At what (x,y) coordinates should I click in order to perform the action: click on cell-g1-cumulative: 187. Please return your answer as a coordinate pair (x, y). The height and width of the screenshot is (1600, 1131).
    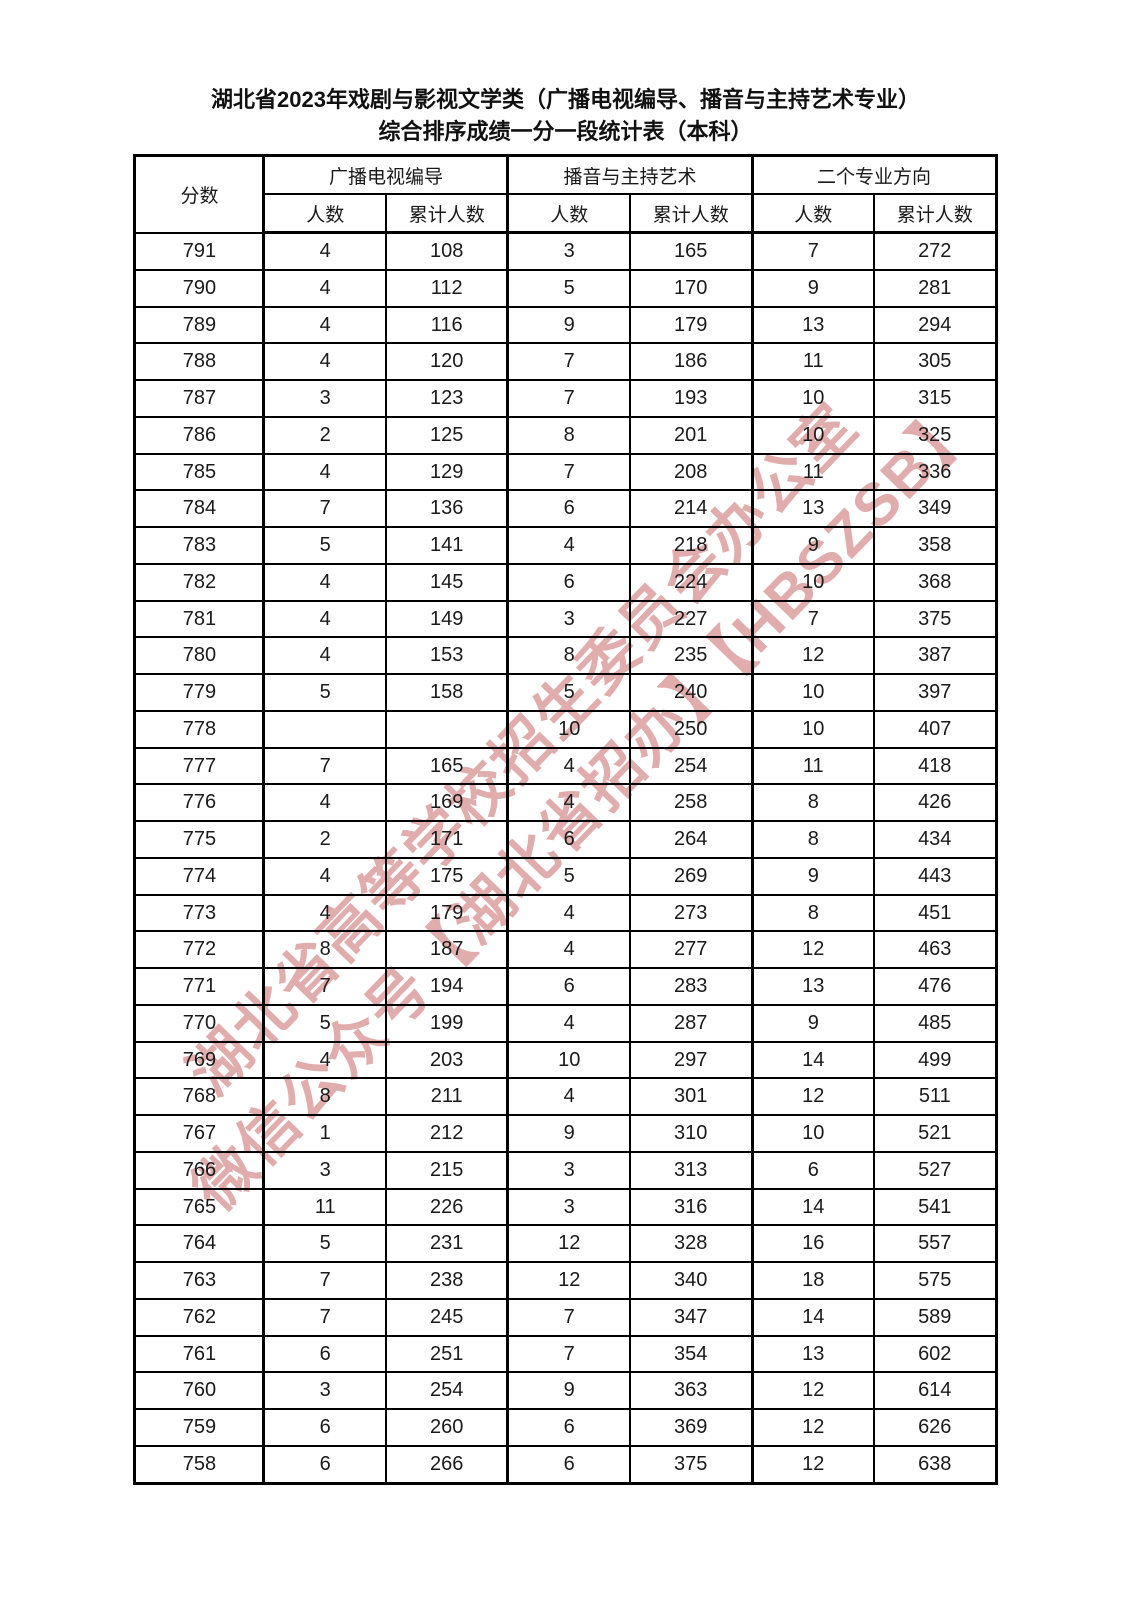
    Looking at the image, I should click on (446, 950).